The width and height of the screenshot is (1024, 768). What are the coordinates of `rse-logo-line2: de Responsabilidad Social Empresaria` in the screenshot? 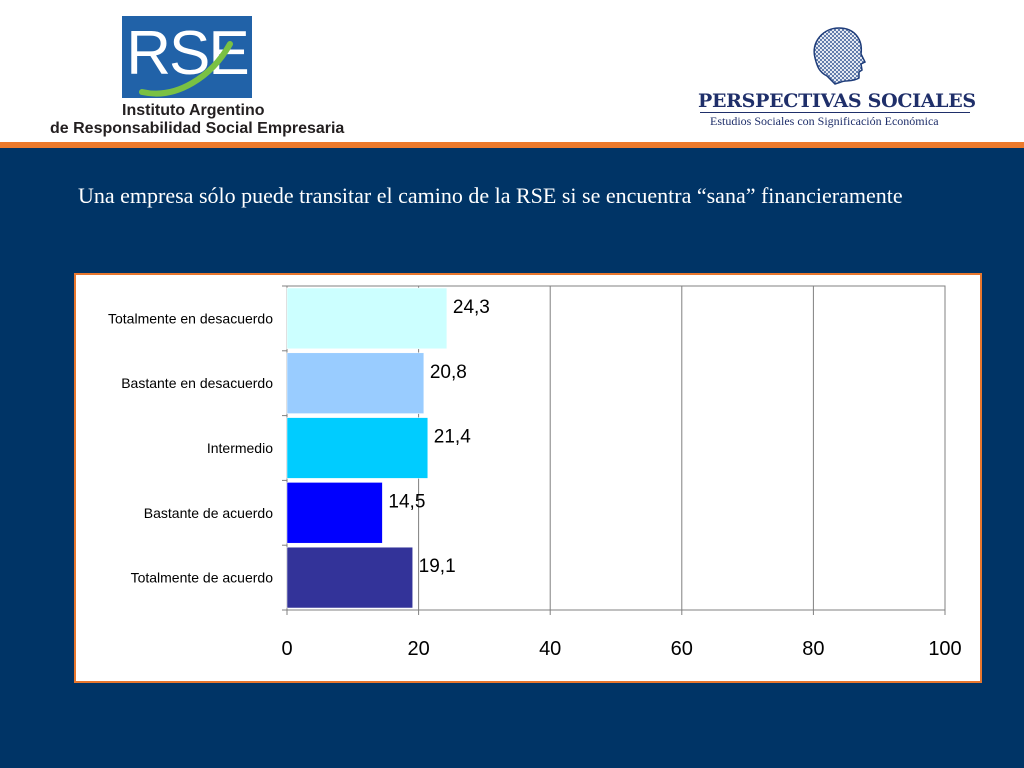 It's located at (197, 128).